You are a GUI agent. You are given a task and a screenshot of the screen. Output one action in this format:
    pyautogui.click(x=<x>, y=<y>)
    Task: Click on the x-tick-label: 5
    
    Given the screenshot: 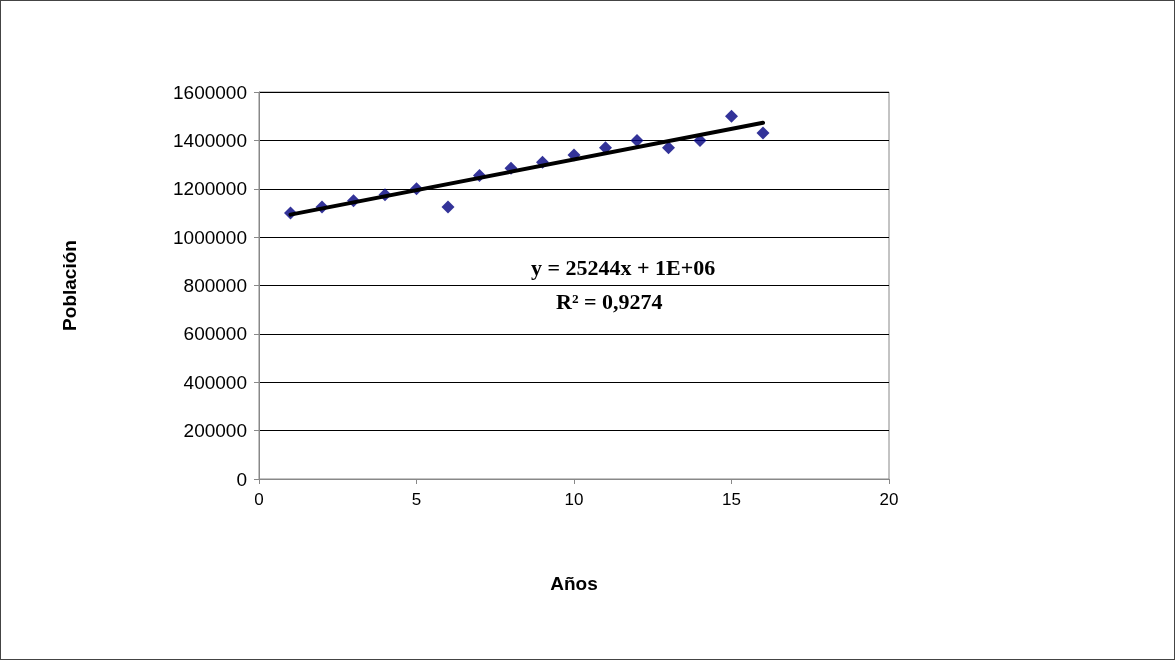 What is the action you would take?
    pyautogui.click(x=416, y=499)
    